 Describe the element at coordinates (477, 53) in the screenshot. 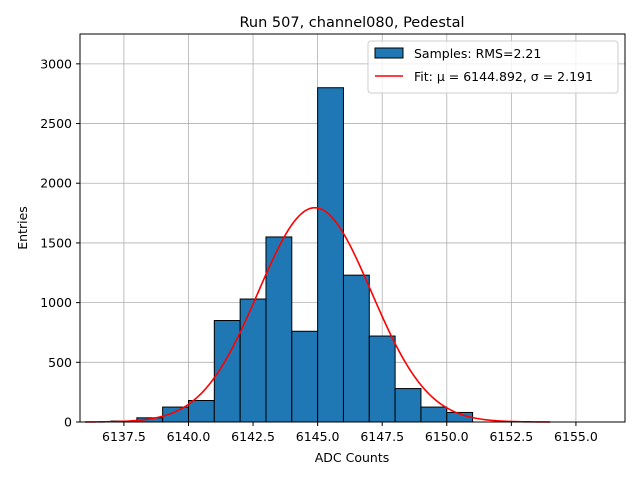

I see `legend-label-samples: Samples: RMS=2.21` at that location.